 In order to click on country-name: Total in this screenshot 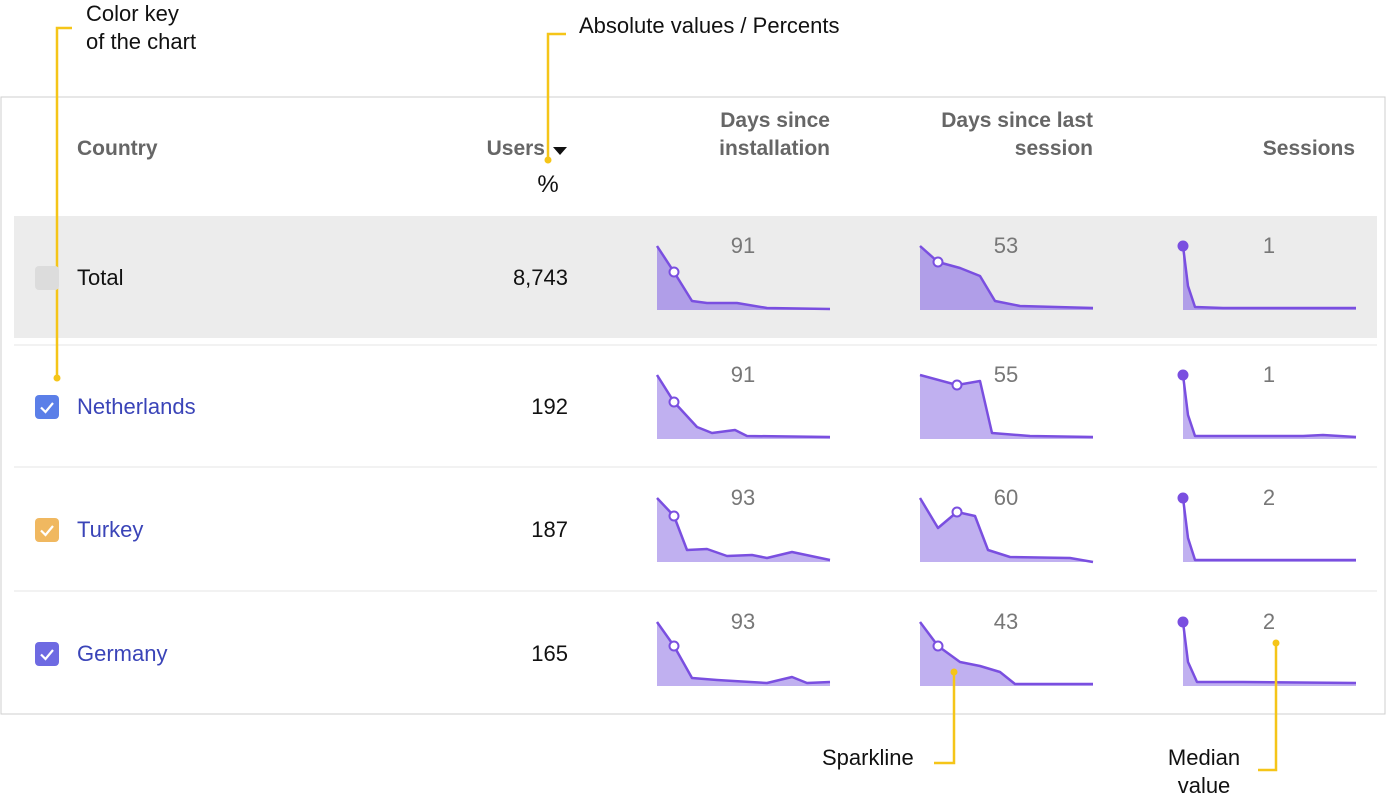, I will do `click(100, 277)`.